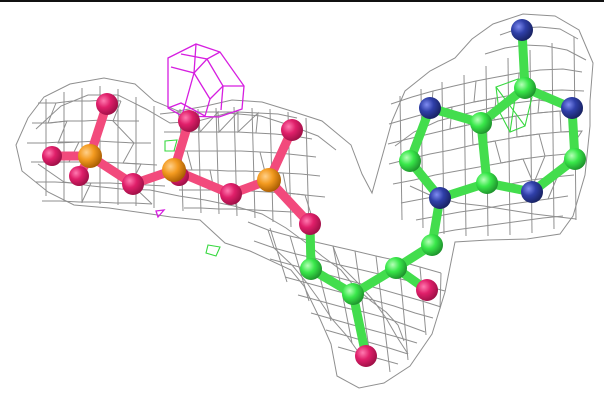 The image size is (604, 401). Describe the element at coordinates (302, 1) in the screenshot. I see `top-border-line` at that location.